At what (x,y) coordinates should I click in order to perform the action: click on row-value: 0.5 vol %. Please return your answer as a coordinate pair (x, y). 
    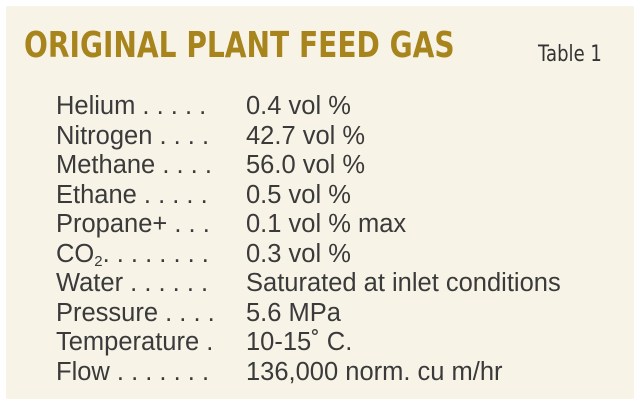
    Looking at the image, I should click on (298, 194).